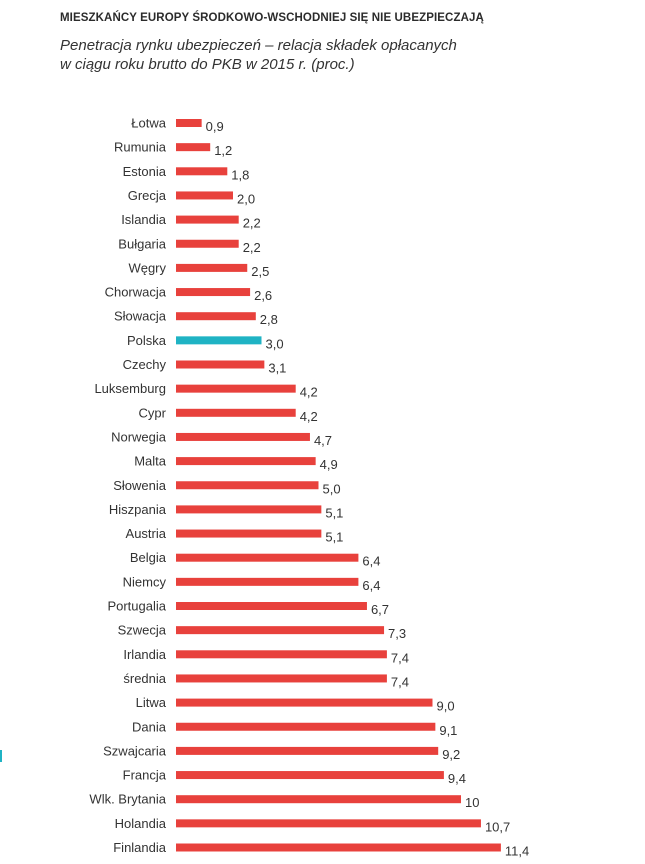  I want to click on value-label: 5,0, so click(332, 488).